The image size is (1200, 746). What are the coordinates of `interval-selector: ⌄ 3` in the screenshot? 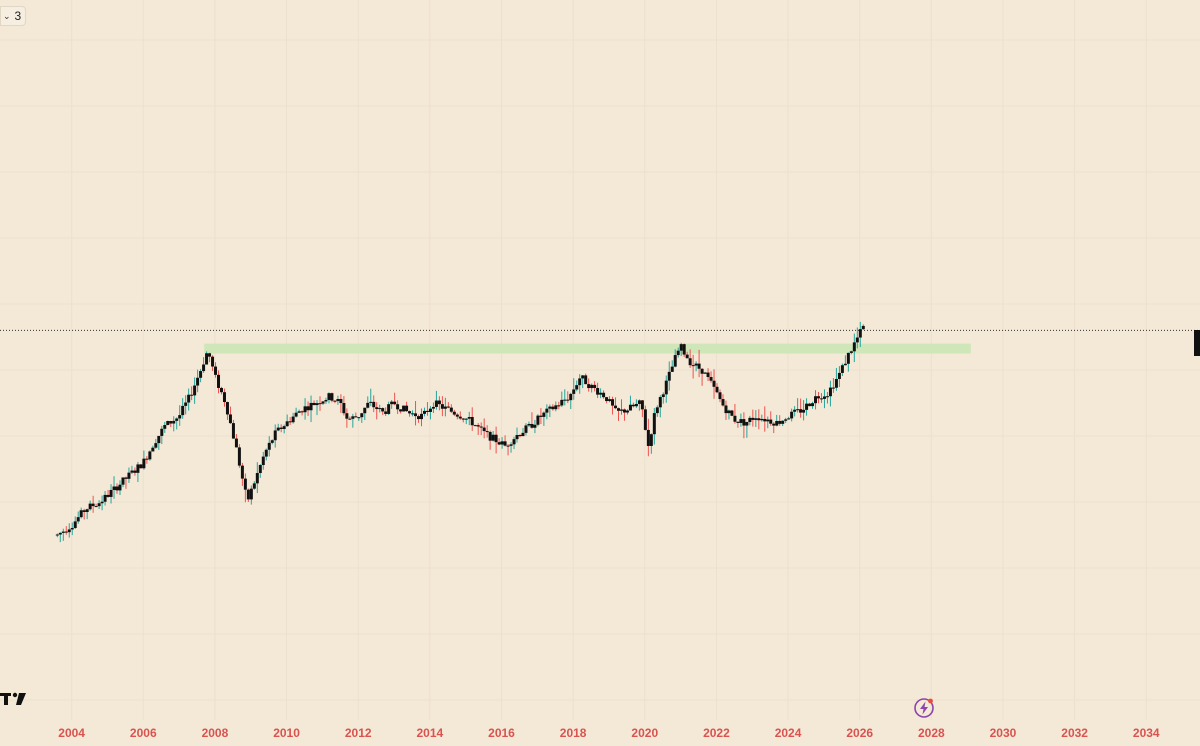 It's located at (13, 16).